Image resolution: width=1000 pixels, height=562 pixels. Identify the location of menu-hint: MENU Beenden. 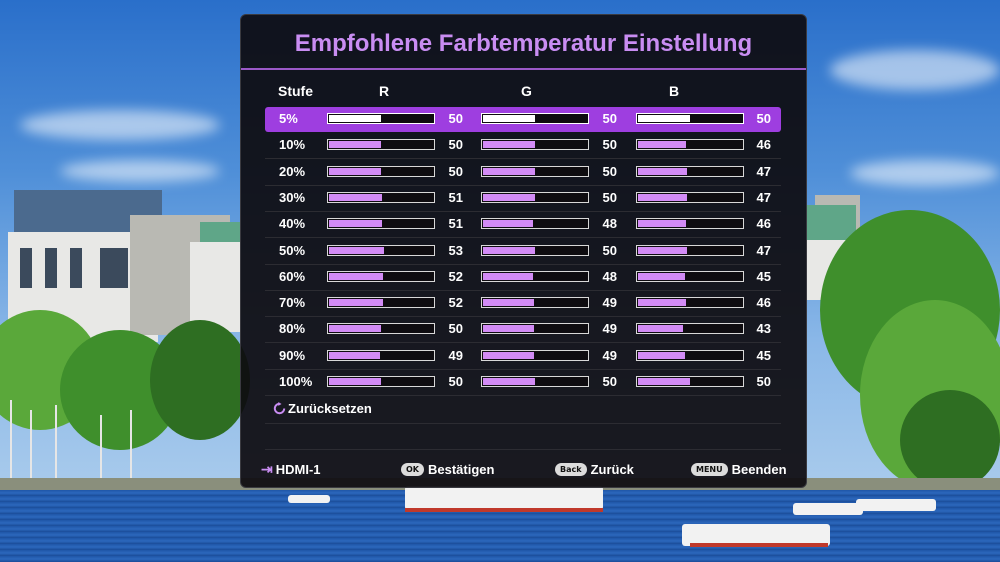
(739, 469).